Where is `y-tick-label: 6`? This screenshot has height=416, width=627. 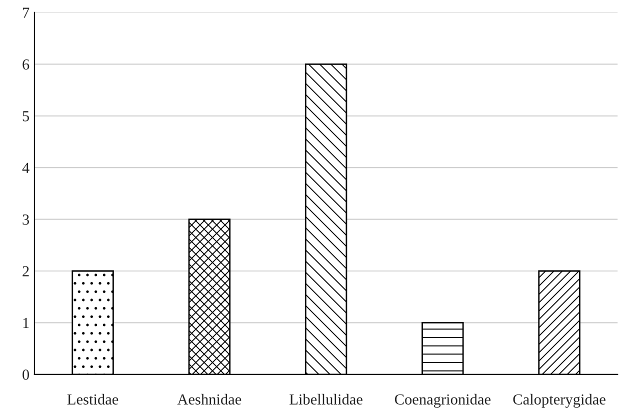
y-tick-label: 6 is located at coordinates (26, 64).